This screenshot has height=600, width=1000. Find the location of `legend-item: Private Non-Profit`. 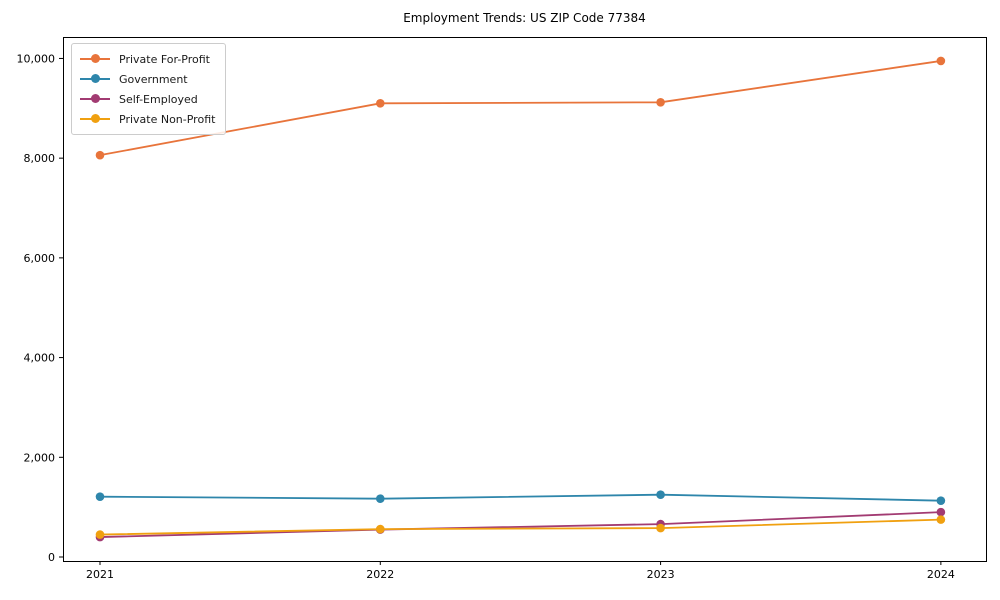

legend-item: Private Non-Profit is located at coordinates (147, 119).